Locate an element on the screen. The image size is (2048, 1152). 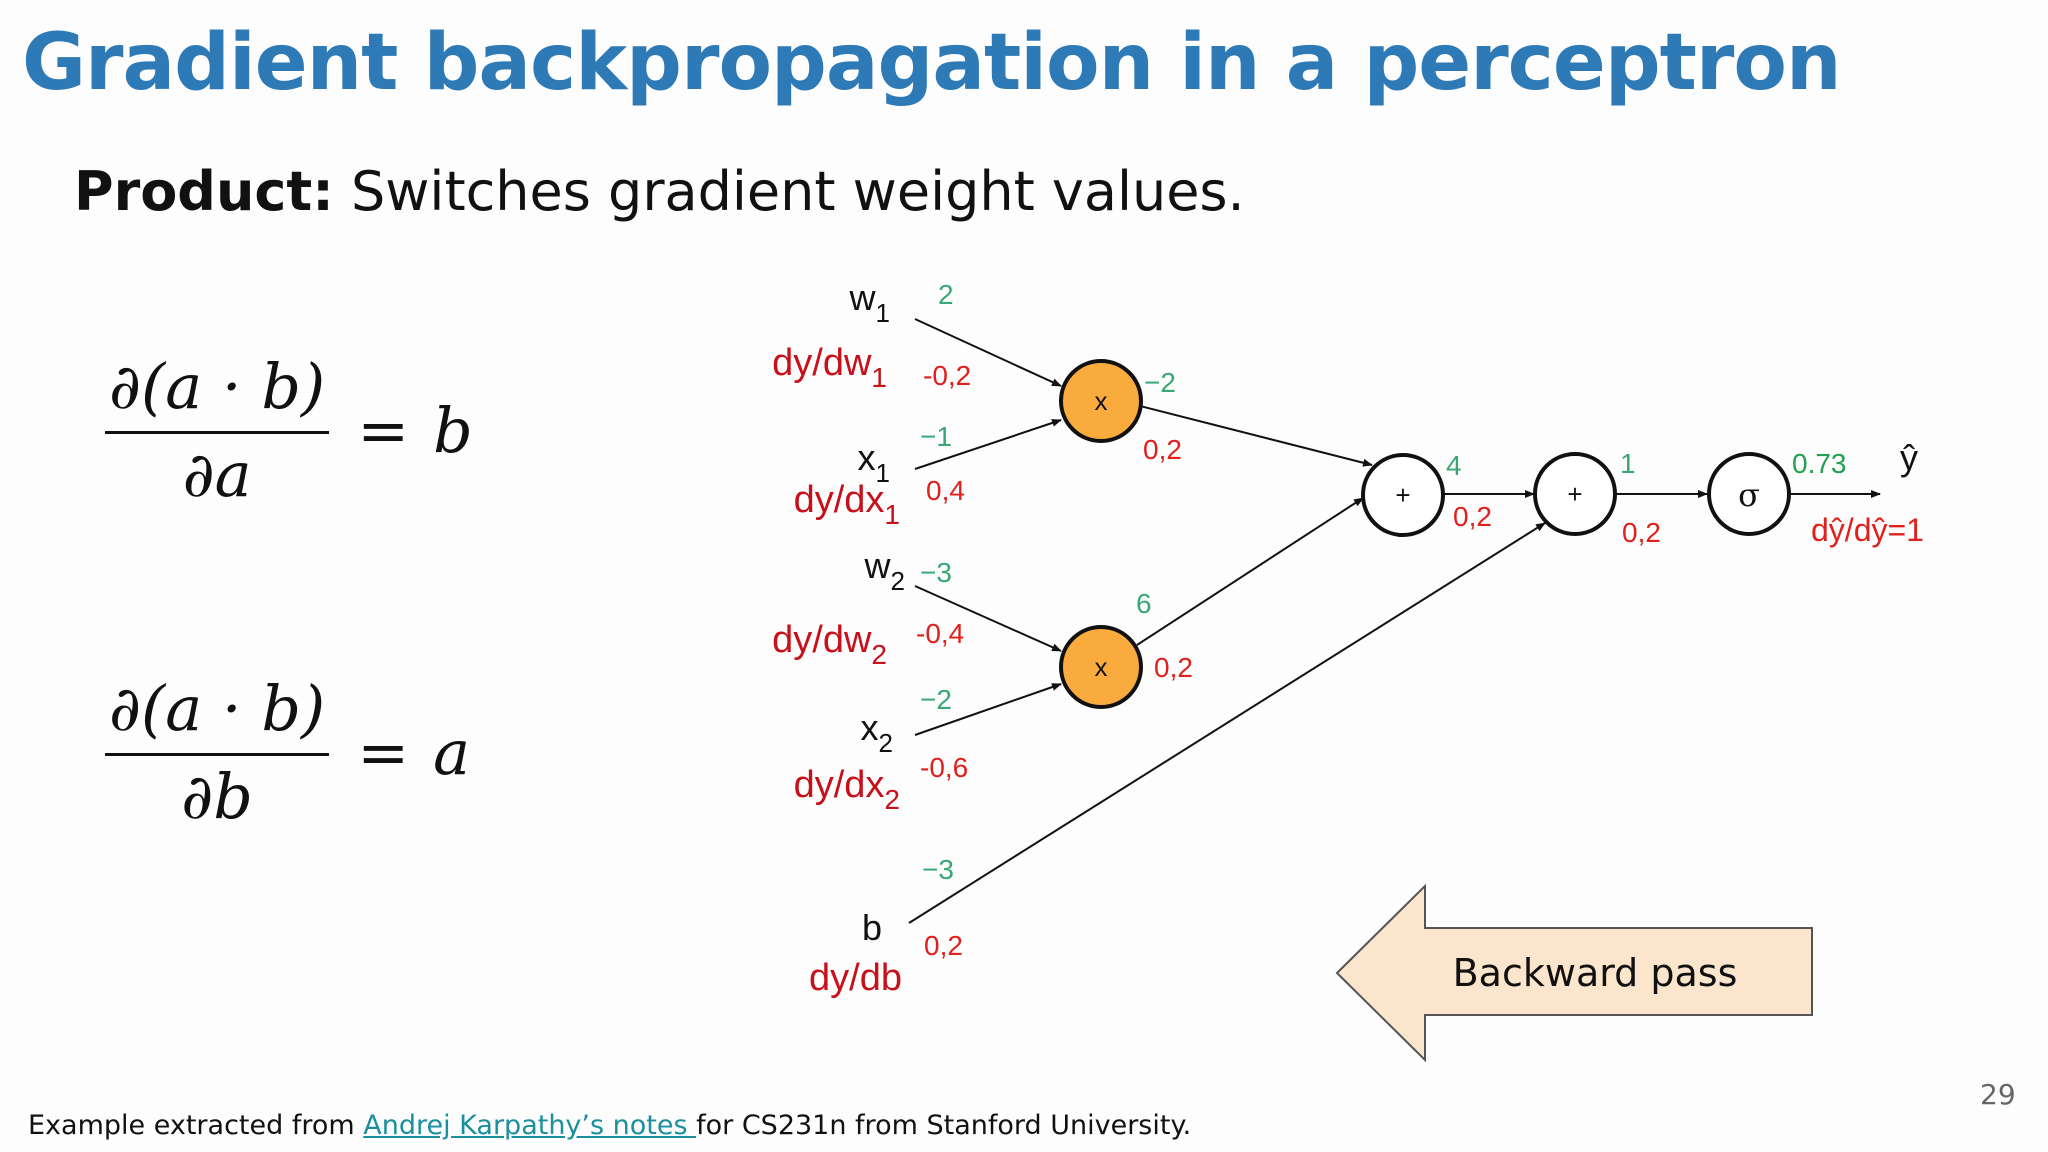
edge-x2 is located at coordinates (988, 709).